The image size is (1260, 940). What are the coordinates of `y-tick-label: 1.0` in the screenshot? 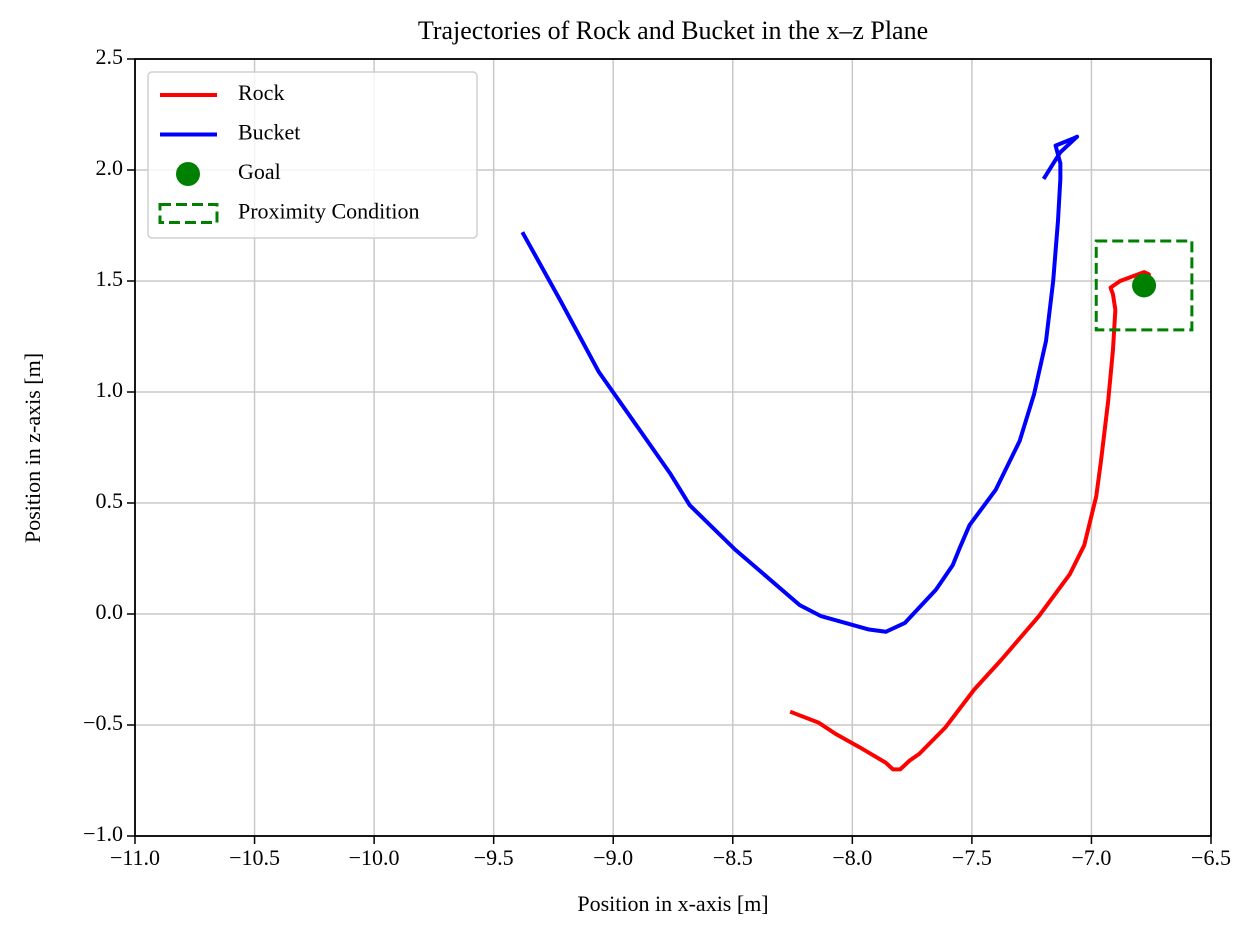 It's located at (110, 389).